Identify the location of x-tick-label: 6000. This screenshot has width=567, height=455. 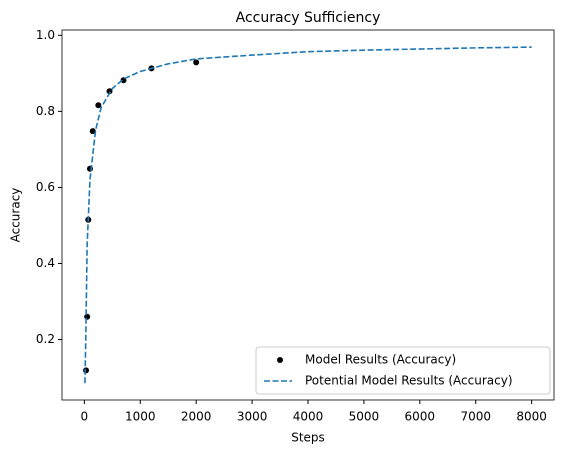
(420, 417).